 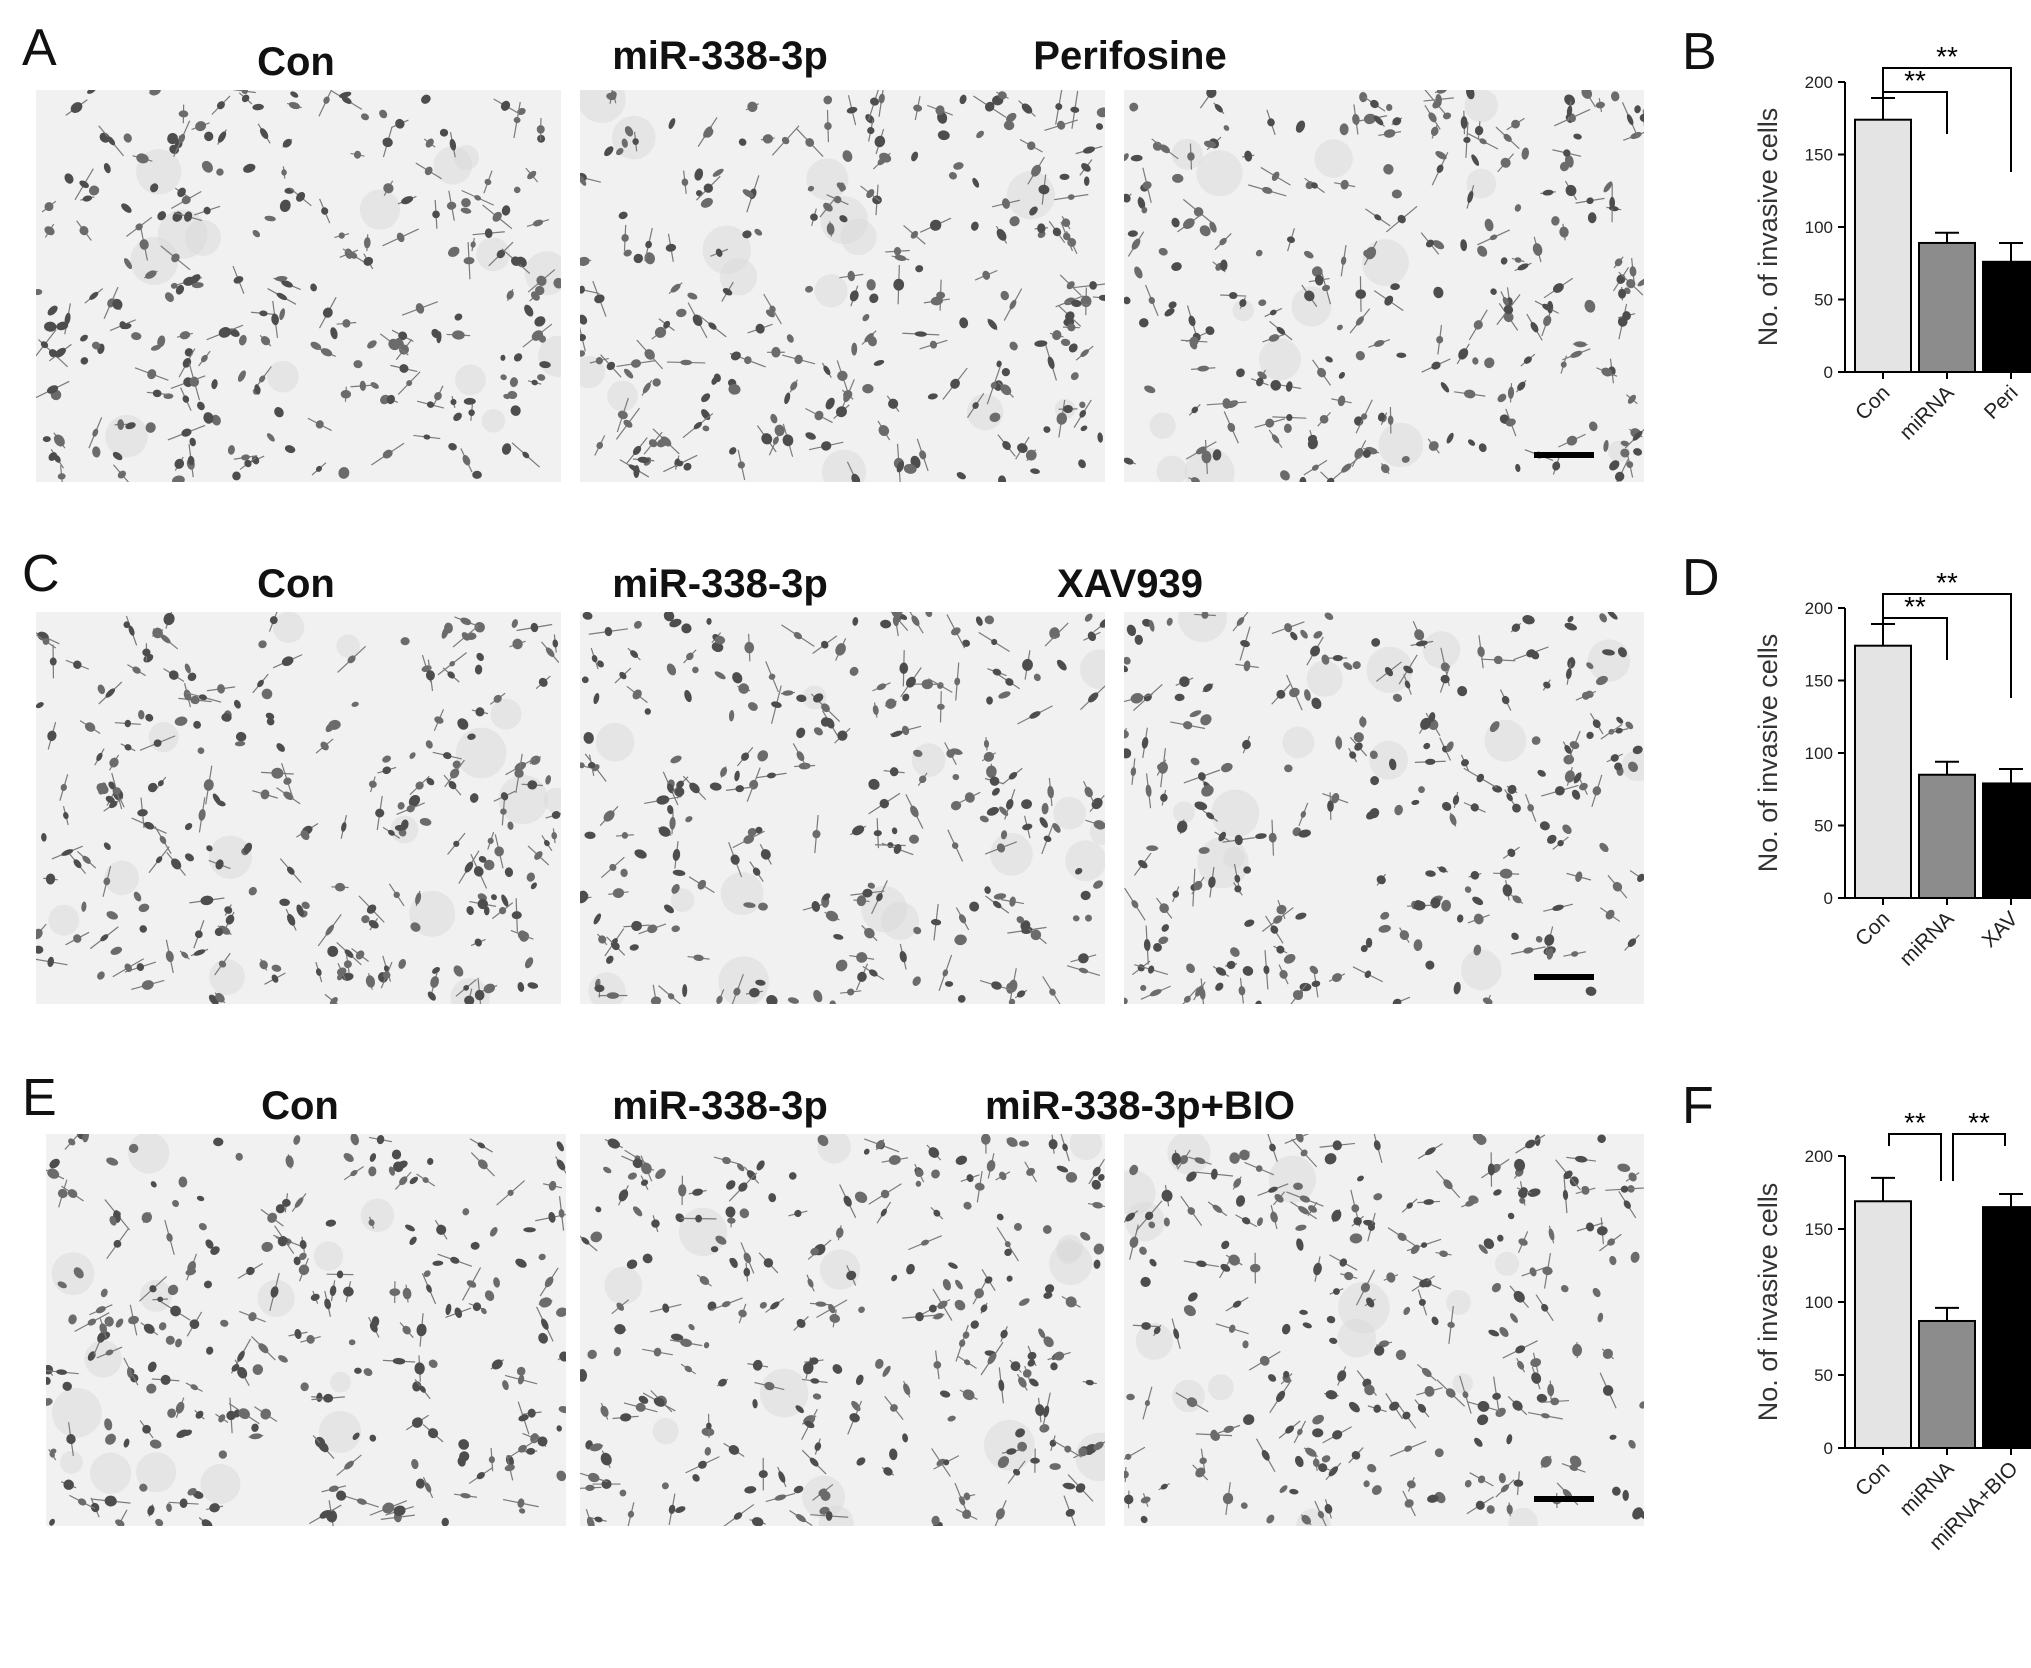 What do you see at coordinates (720, 56) in the screenshot?
I see `title-a-2: miR-338-3p` at bounding box center [720, 56].